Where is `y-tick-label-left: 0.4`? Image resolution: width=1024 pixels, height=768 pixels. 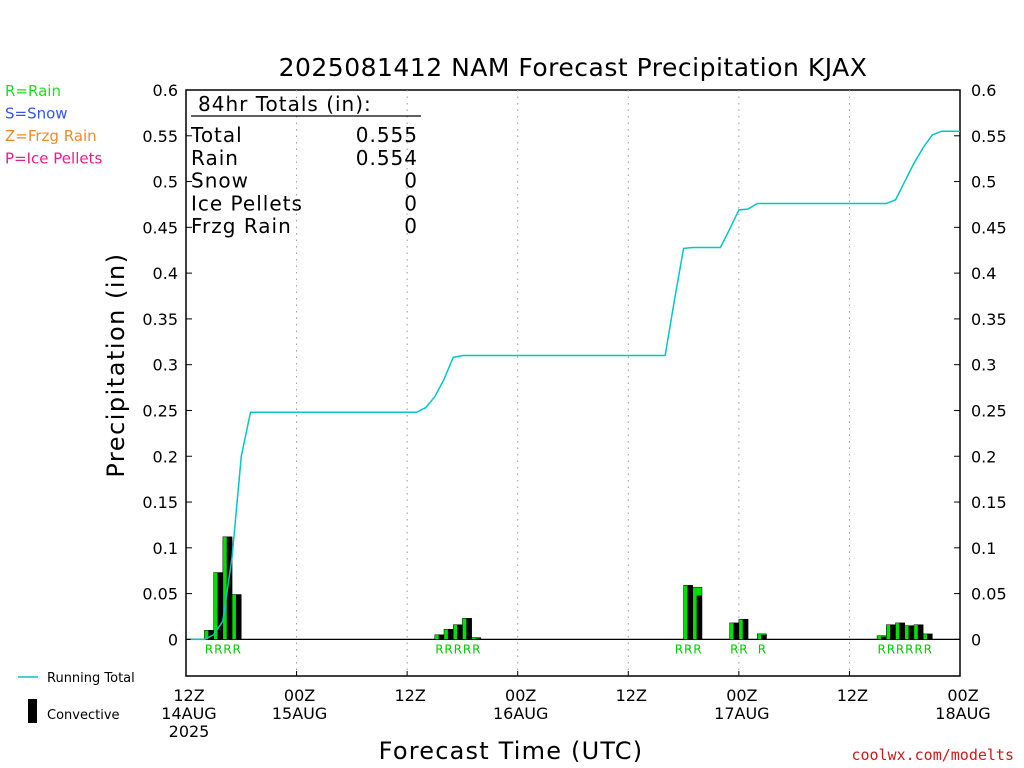 y-tick-label-left: 0.4 is located at coordinates (165, 273).